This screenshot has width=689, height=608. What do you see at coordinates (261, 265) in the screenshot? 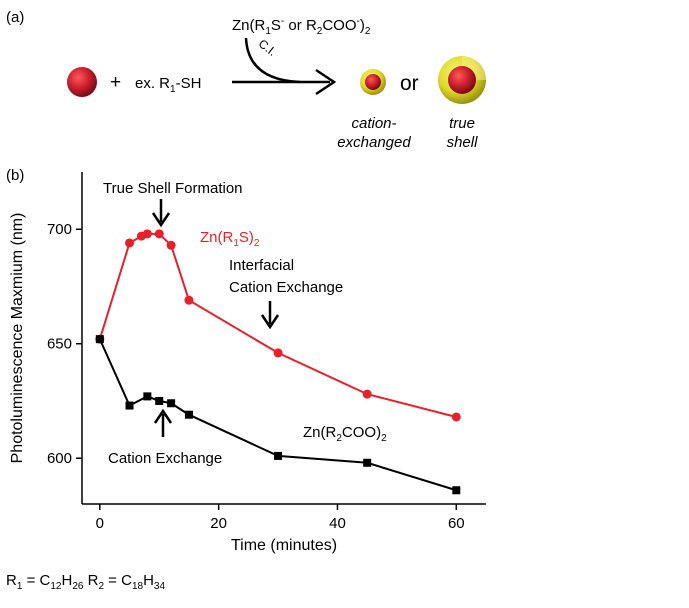
I see `annotation-interfacial-1: Interfacial` at bounding box center [261, 265].